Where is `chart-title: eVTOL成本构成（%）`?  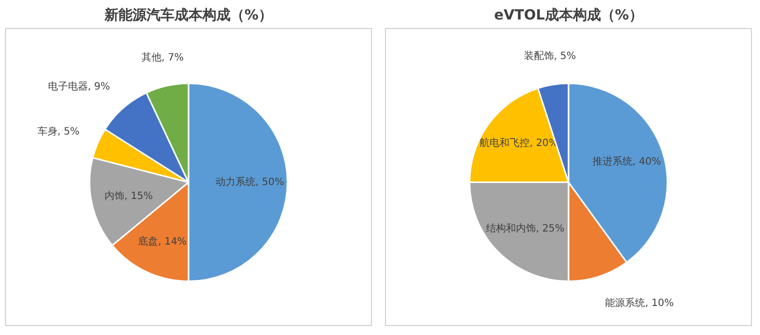 chart-title: eVTOL成本构成（%） is located at coordinates (568, 16).